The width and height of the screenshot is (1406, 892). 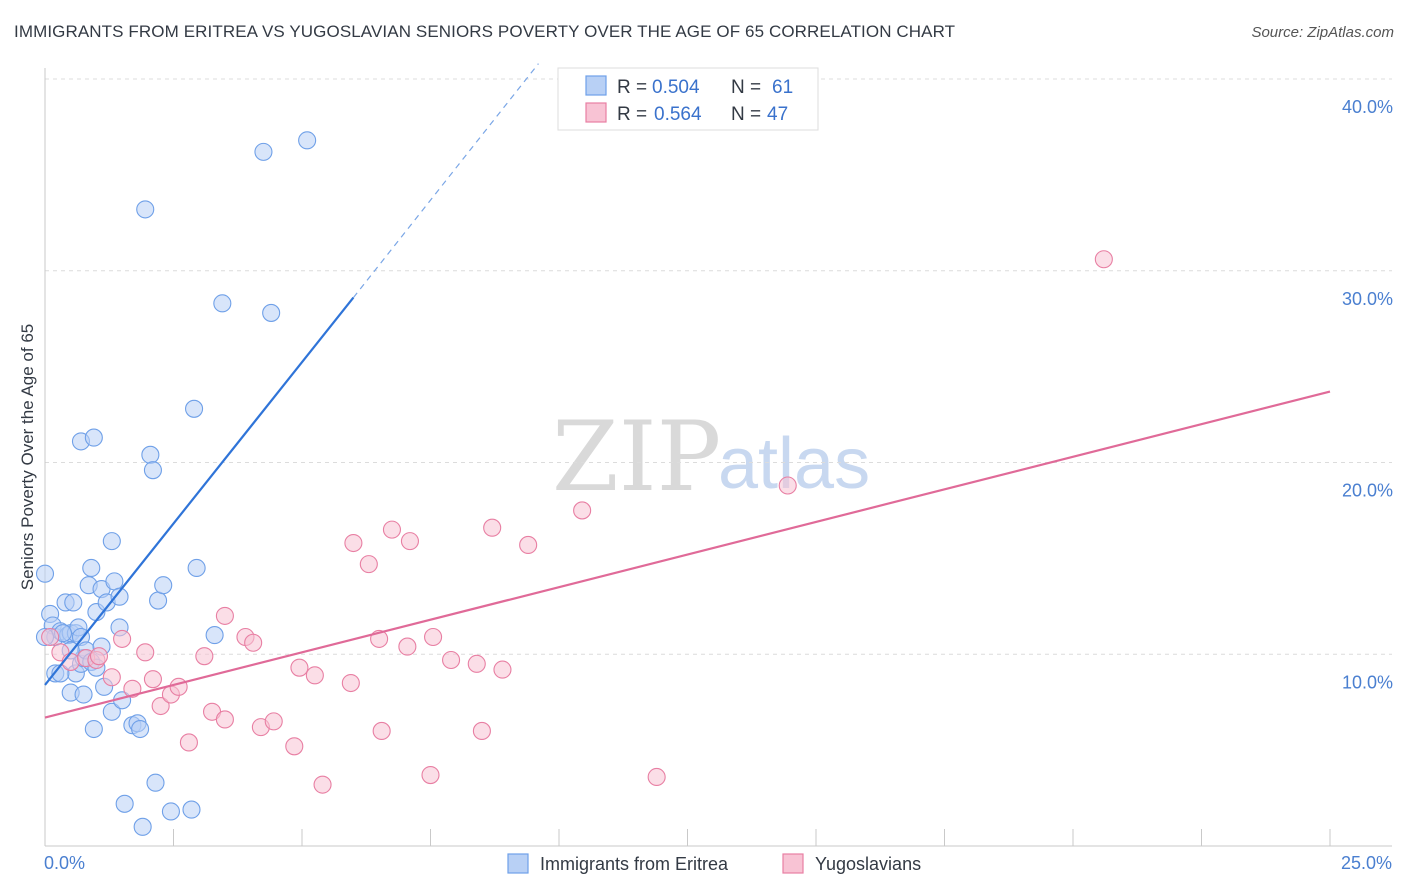 What do you see at coordinates (64, 863) in the screenshot?
I see `x-tick-label-min: 0.0%` at bounding box center [64, 863].